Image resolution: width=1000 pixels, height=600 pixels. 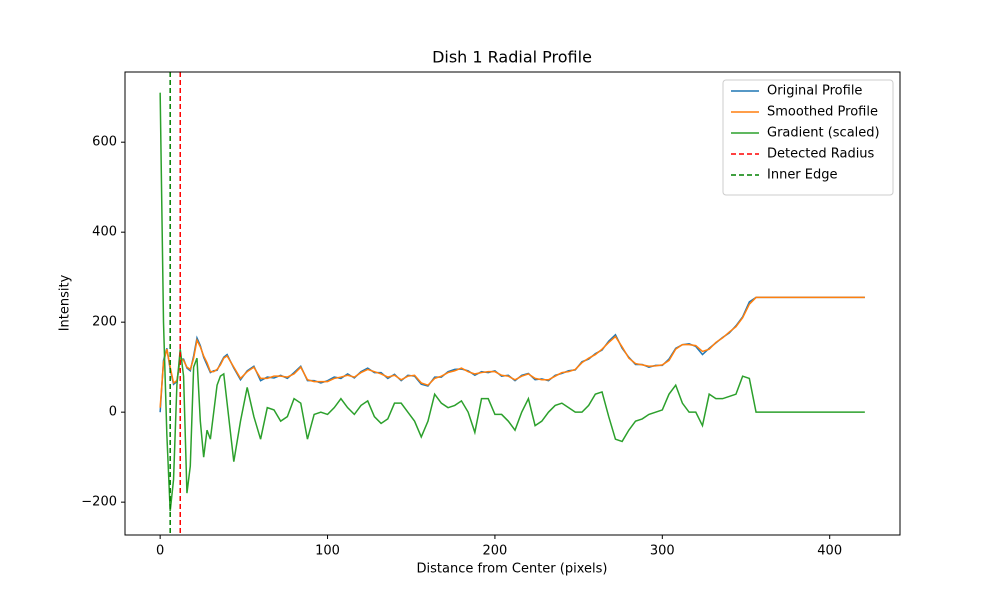 I want to click on y-axis-label: Intensity, so click(x=65, y=302).